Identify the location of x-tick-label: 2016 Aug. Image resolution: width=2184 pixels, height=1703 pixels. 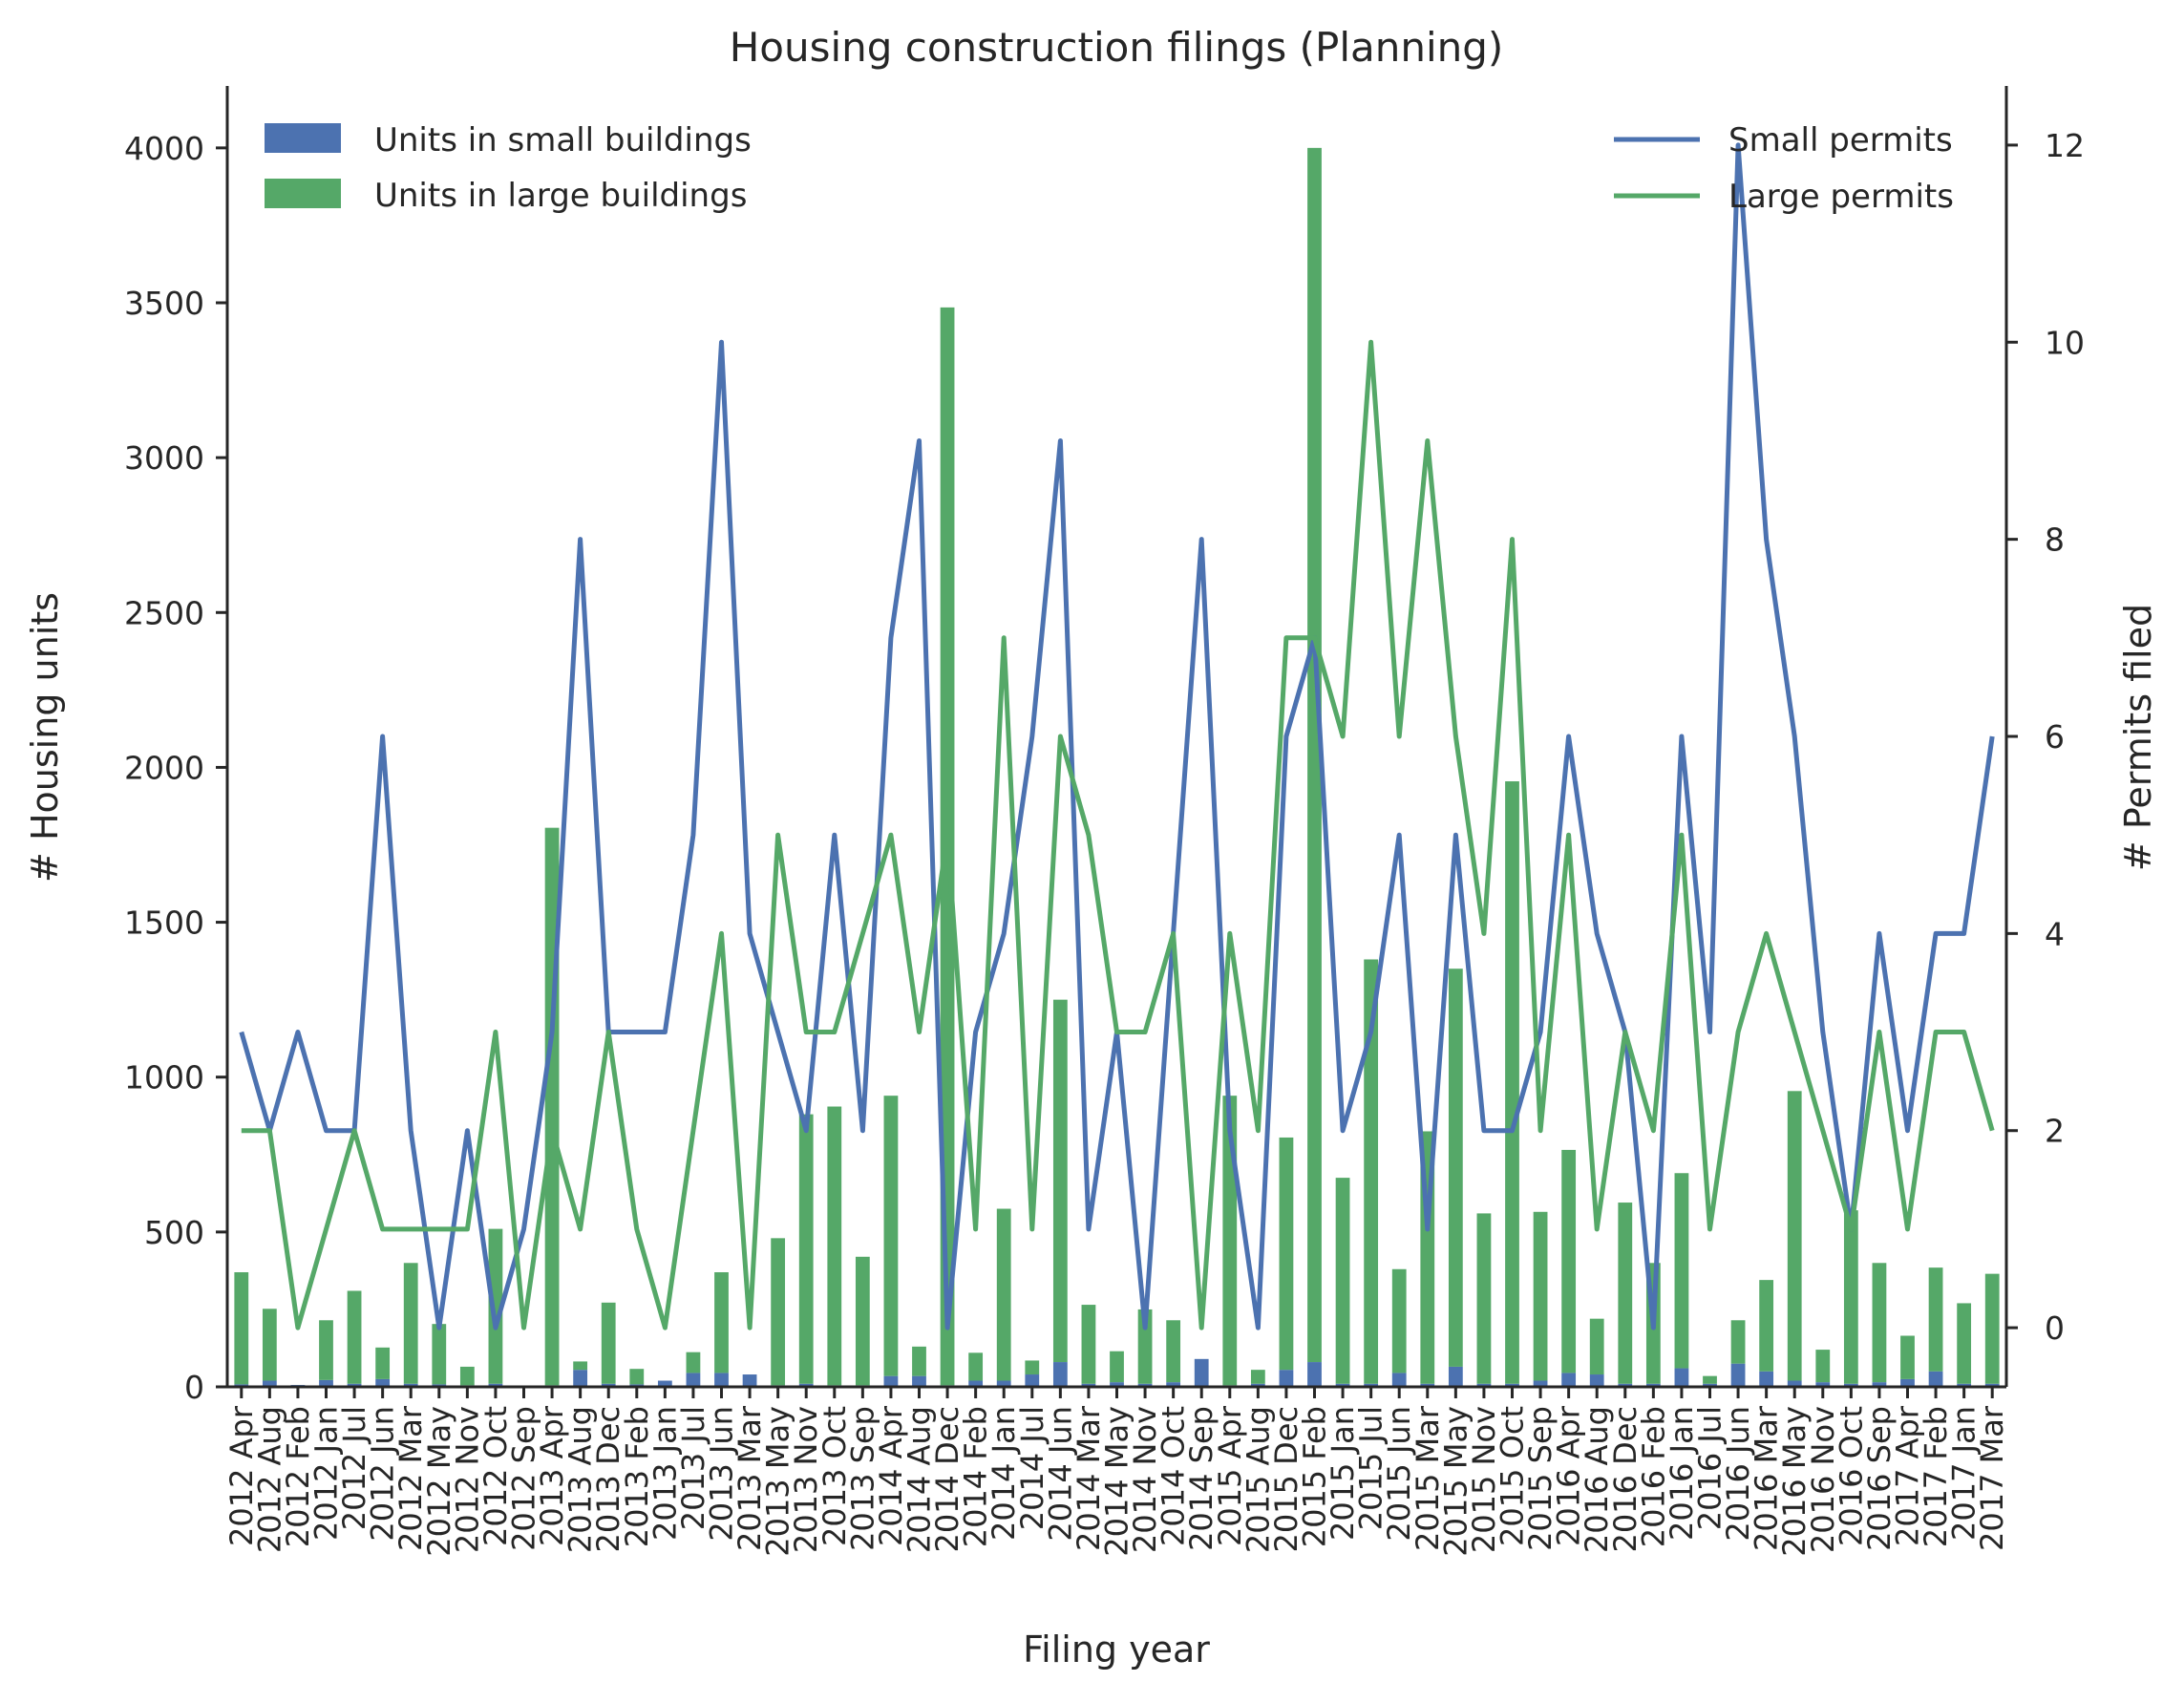
(1597, 1479).